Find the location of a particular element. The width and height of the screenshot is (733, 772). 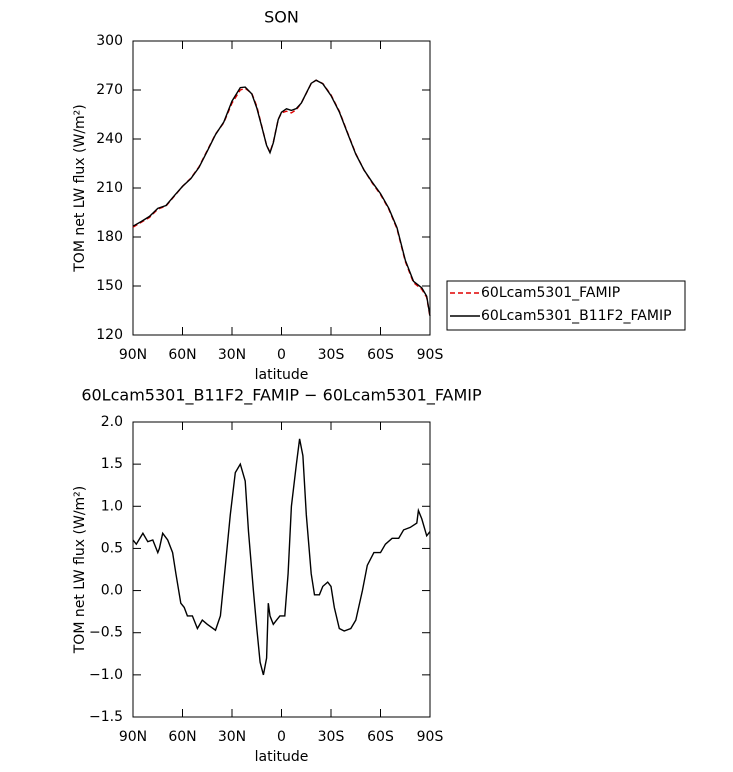

legend-label: 60Lcam5301_FAMIP is located at coordinates (550, 293).